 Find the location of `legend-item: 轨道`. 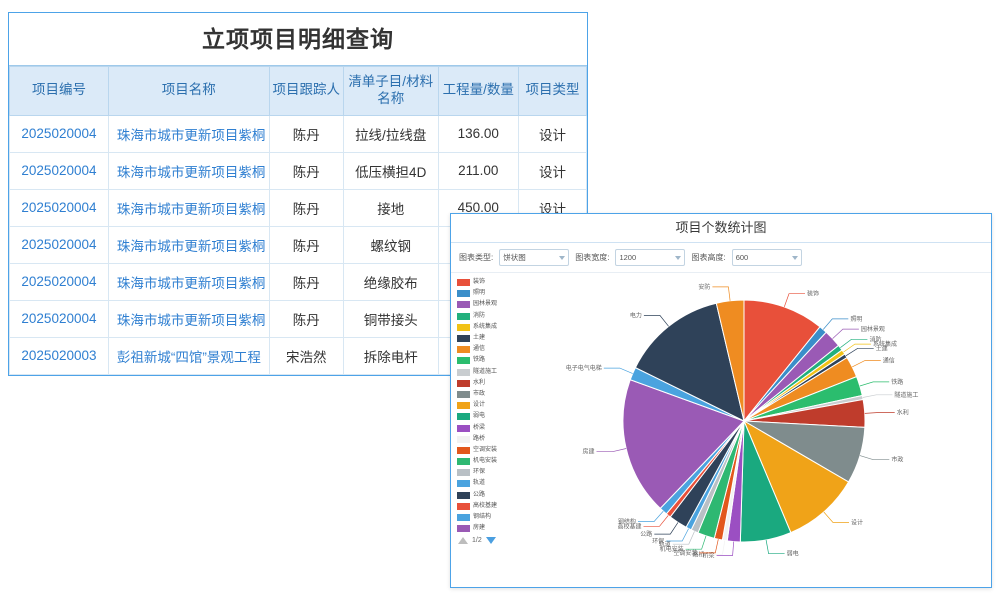

legend-item: 轨道 is located at coordinates (489, 483).